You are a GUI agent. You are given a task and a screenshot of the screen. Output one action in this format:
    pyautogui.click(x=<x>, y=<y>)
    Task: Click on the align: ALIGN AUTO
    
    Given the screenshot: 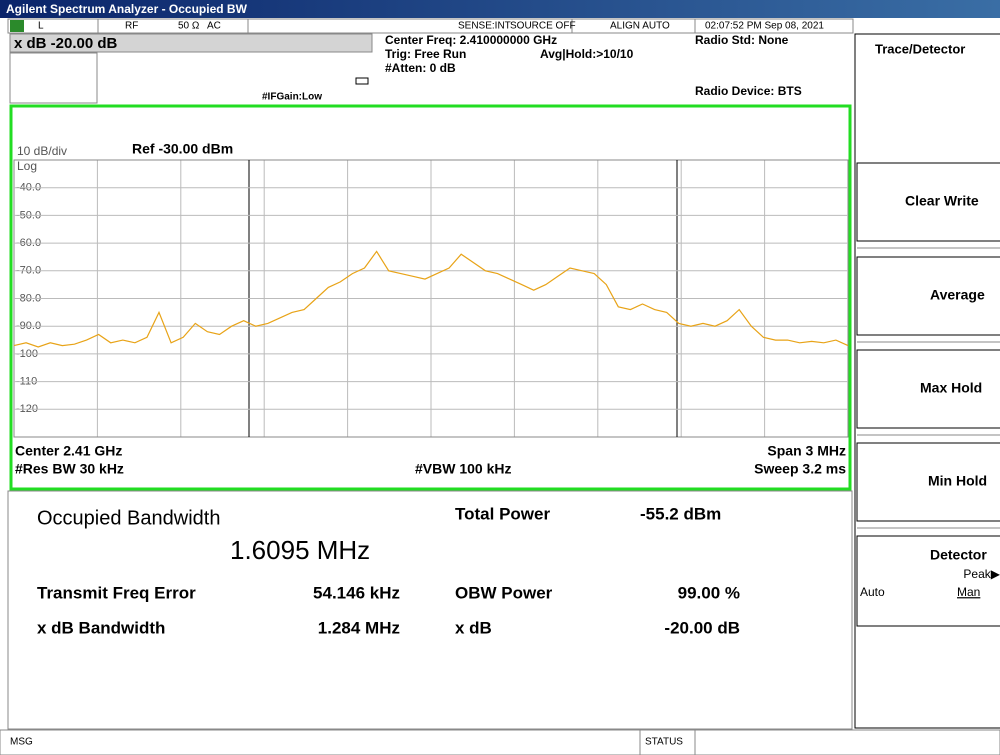 What is the action you would take?
    pyautogui.click(x=640, y=26)
    